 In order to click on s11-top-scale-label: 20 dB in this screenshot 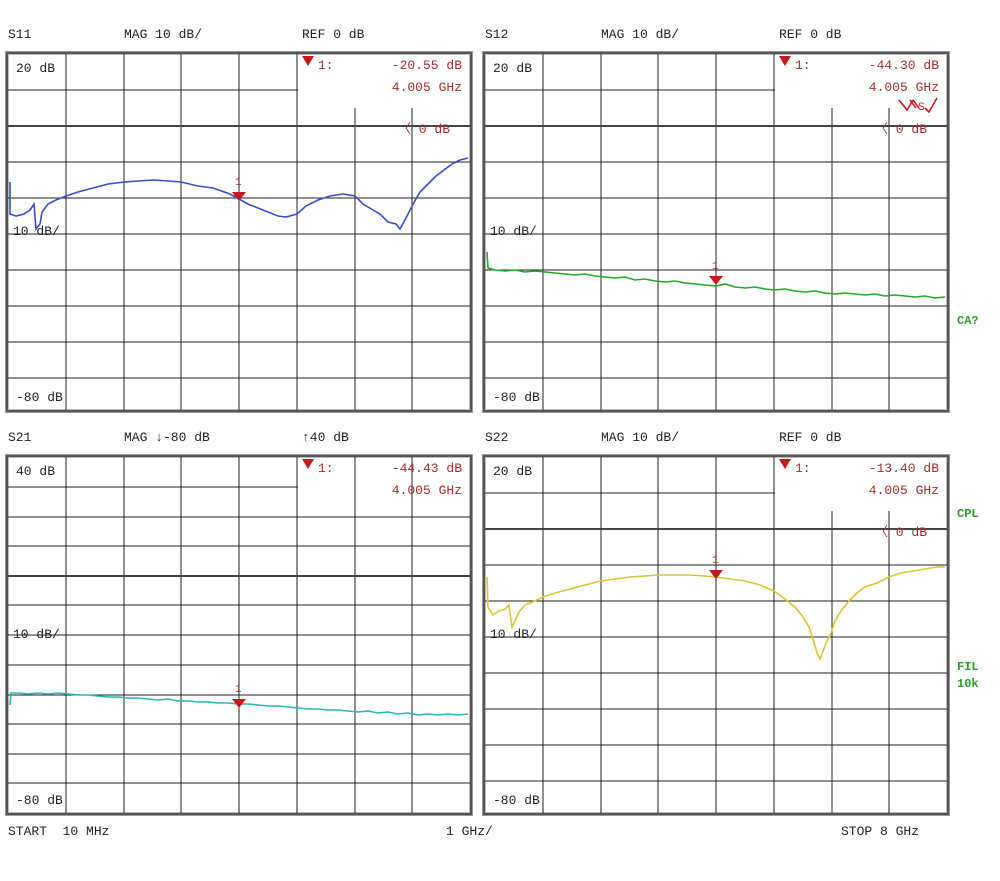, I will do `click(36, 68)`.